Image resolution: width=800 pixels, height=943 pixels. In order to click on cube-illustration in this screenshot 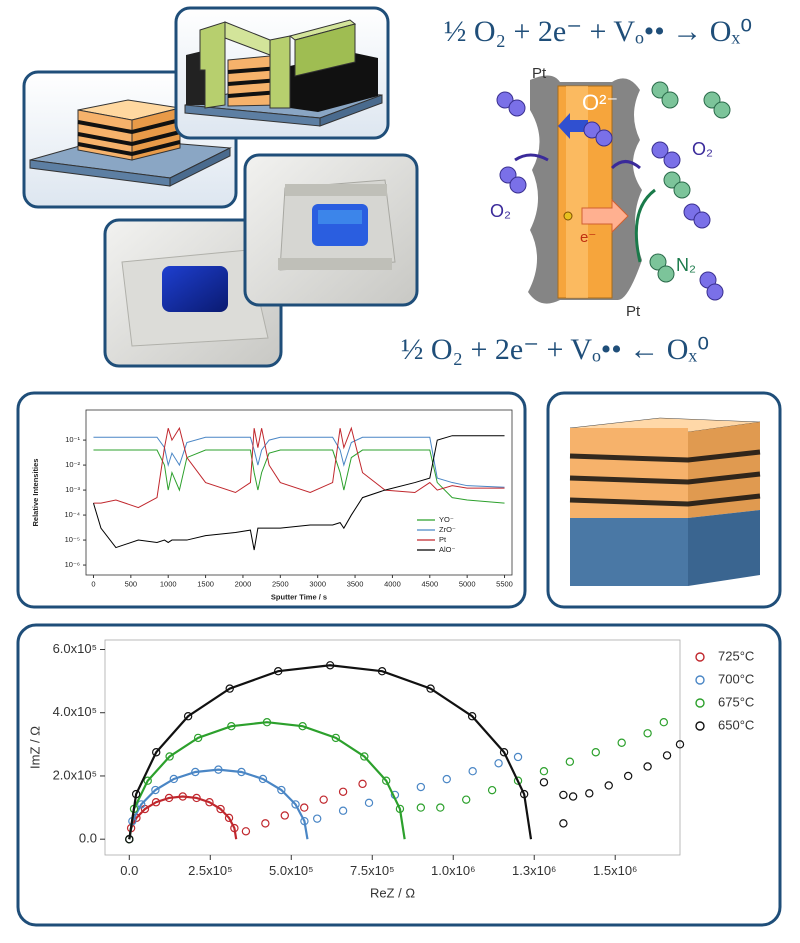, I will do `click(665, 501)`.